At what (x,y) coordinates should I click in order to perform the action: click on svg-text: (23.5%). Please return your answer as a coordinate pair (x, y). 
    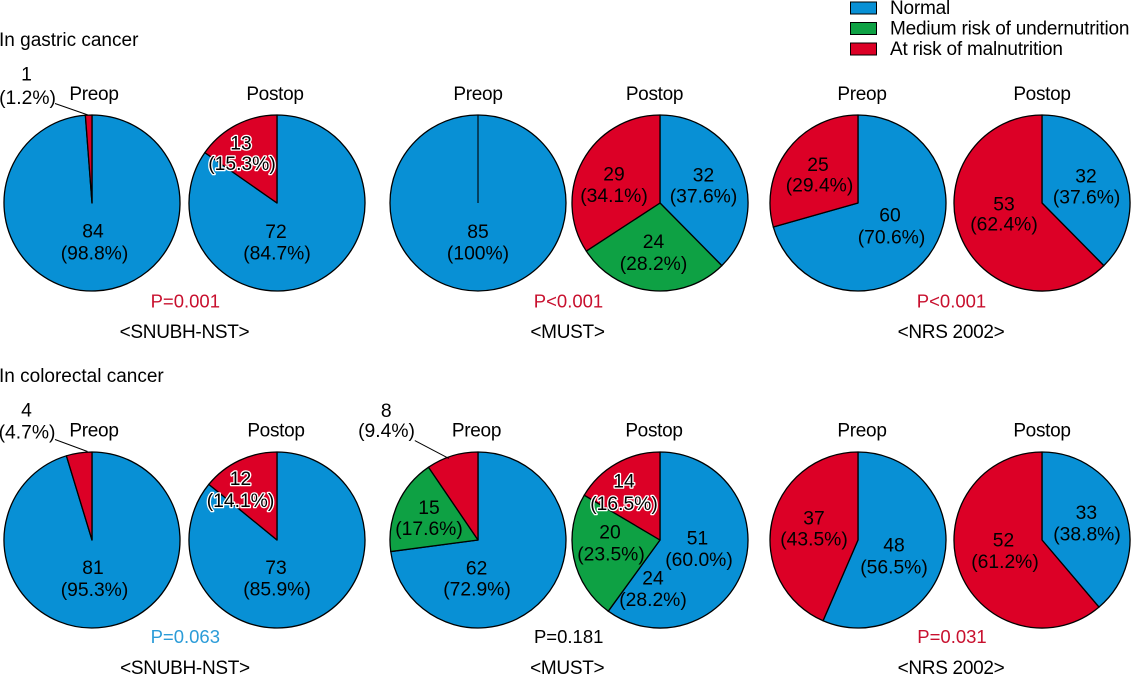
    Looking at the image, I should click on (611, 555).